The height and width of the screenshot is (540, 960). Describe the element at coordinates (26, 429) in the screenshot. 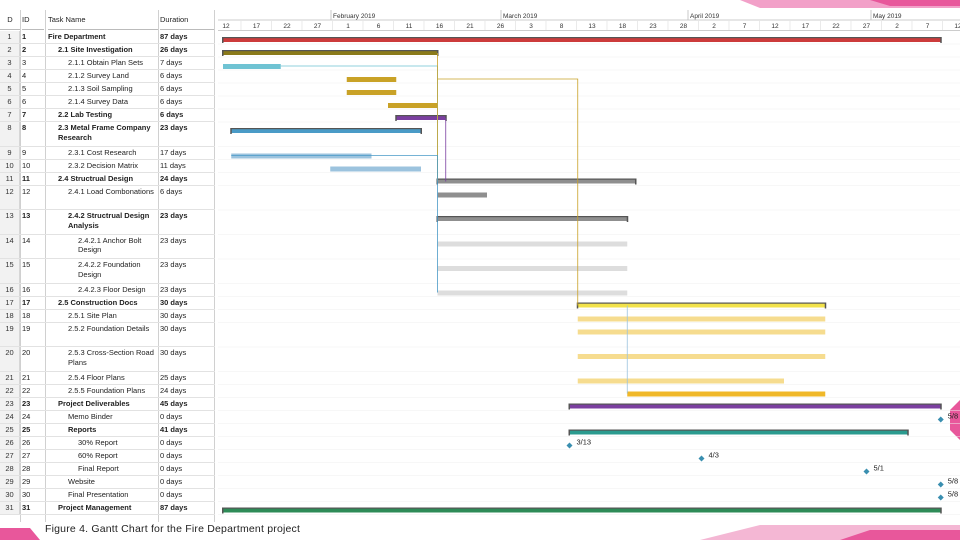

I see `task-id: 25` at that location.